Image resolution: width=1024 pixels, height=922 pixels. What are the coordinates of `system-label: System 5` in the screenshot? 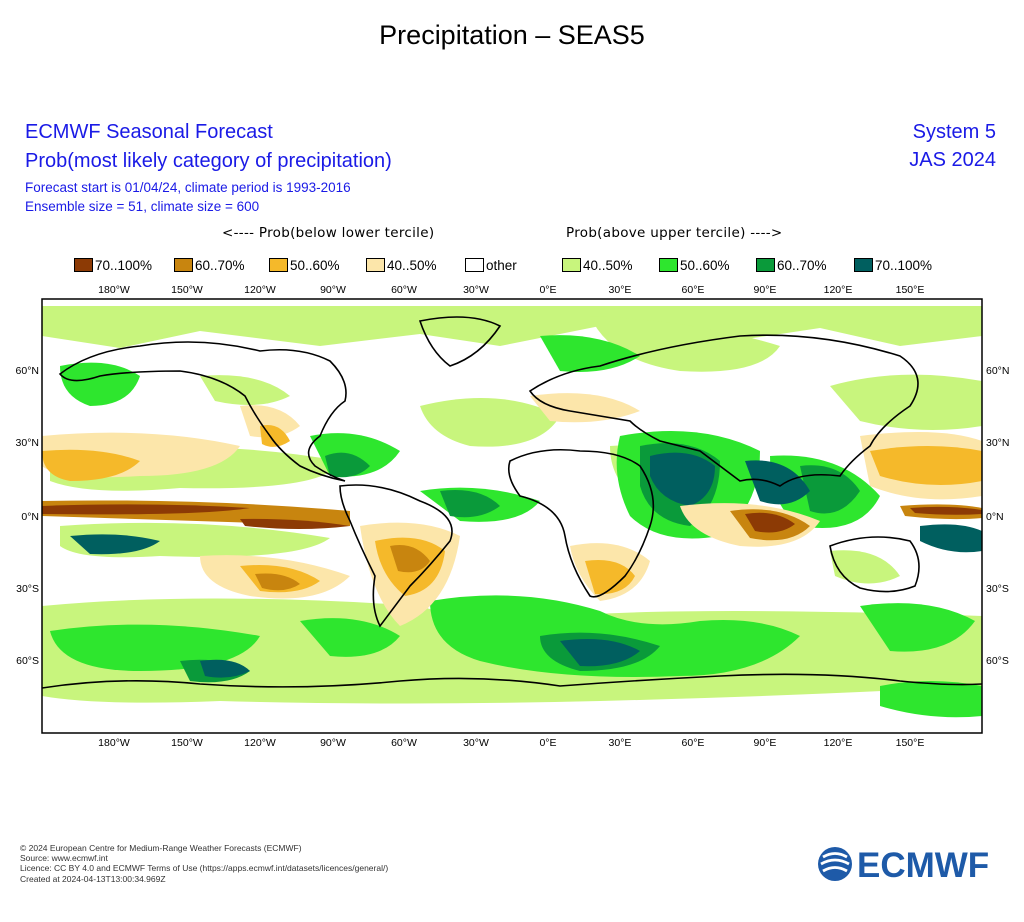 It's located at (954, 132).